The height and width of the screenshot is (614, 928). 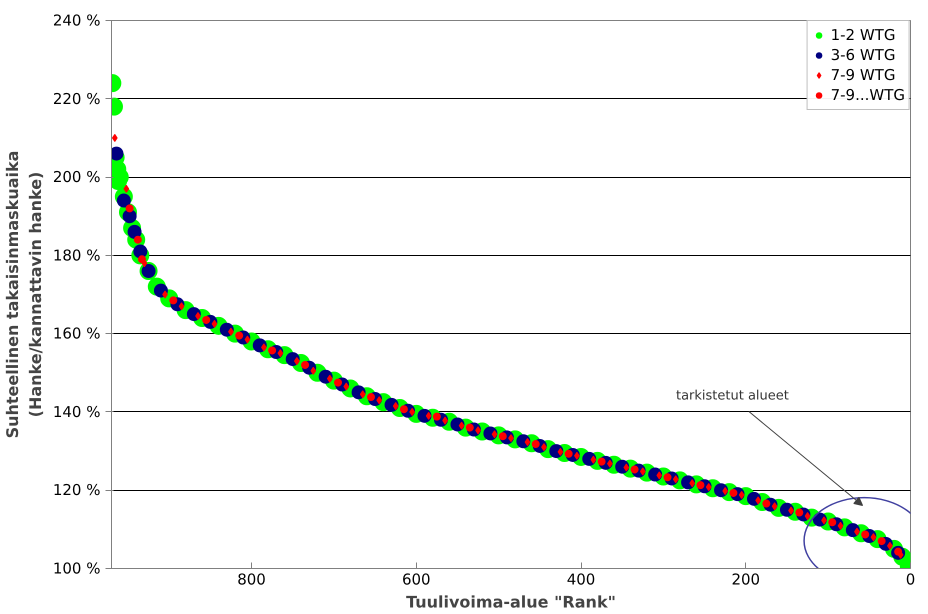 I want to click on legend-label: 7-9...WTG, so click(x=867, y=95).